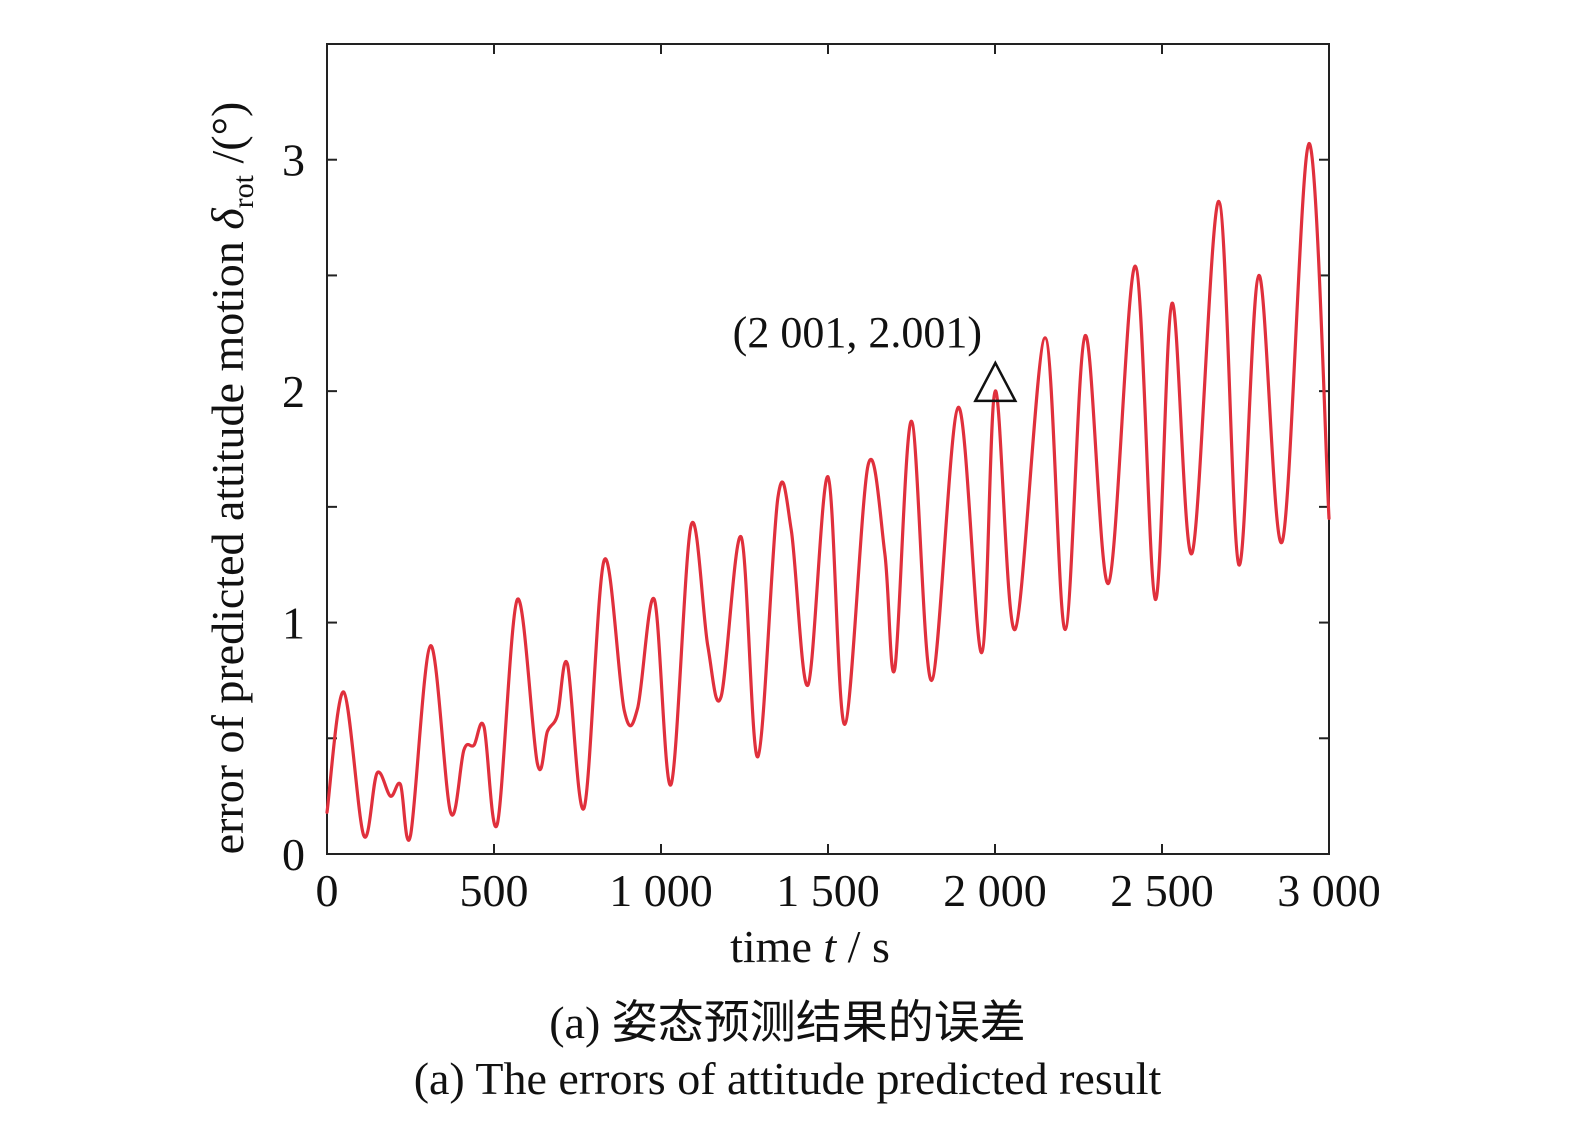  I want to click on x-tick-label: 1 000, so click(661, 890).